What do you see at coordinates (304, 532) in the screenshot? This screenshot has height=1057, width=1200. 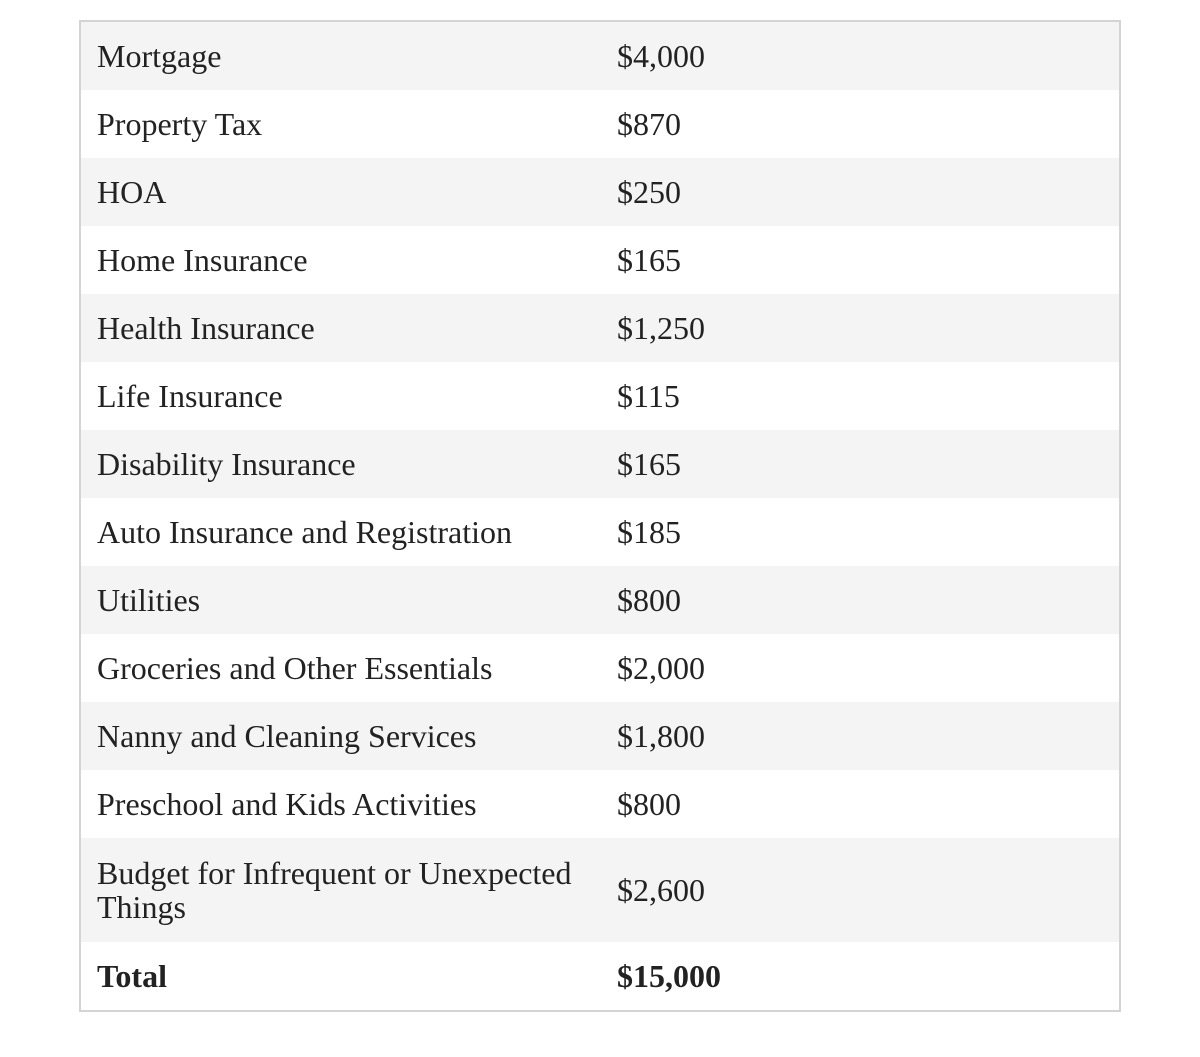 I see `item-label: Auto Insurance and Registration` at bounding box center [304, 532].